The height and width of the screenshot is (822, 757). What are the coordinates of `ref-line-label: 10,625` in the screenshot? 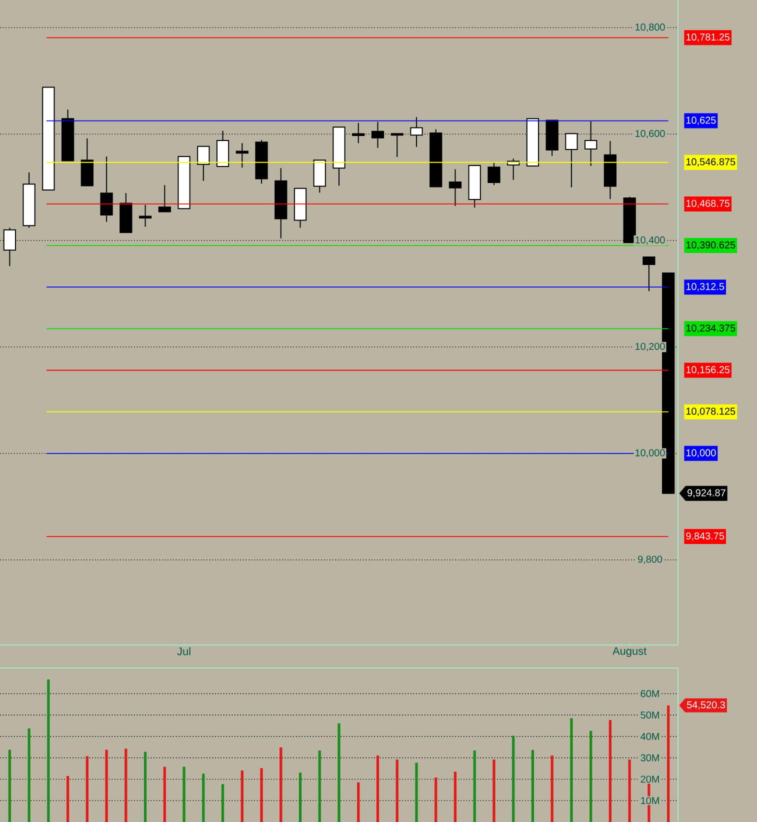 It's located at (701, 120).